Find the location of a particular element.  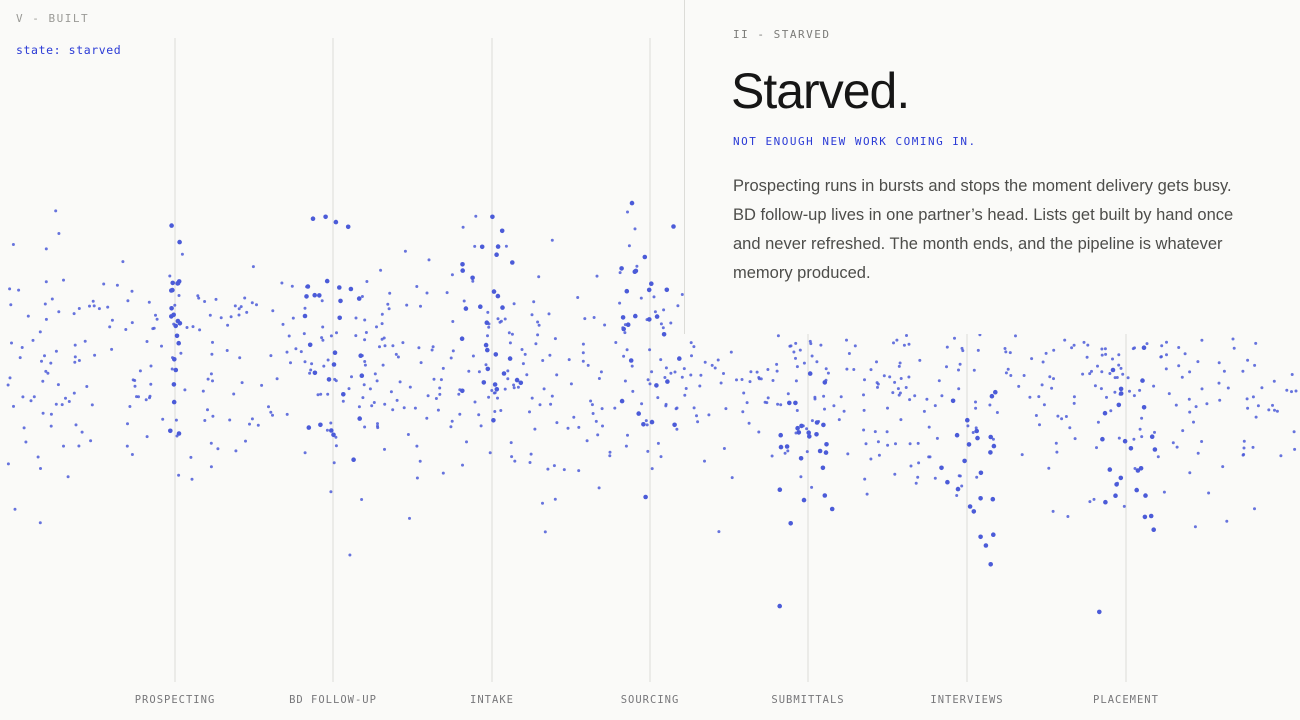

section-label: V - BUILT is located at coordinates (53, 18).